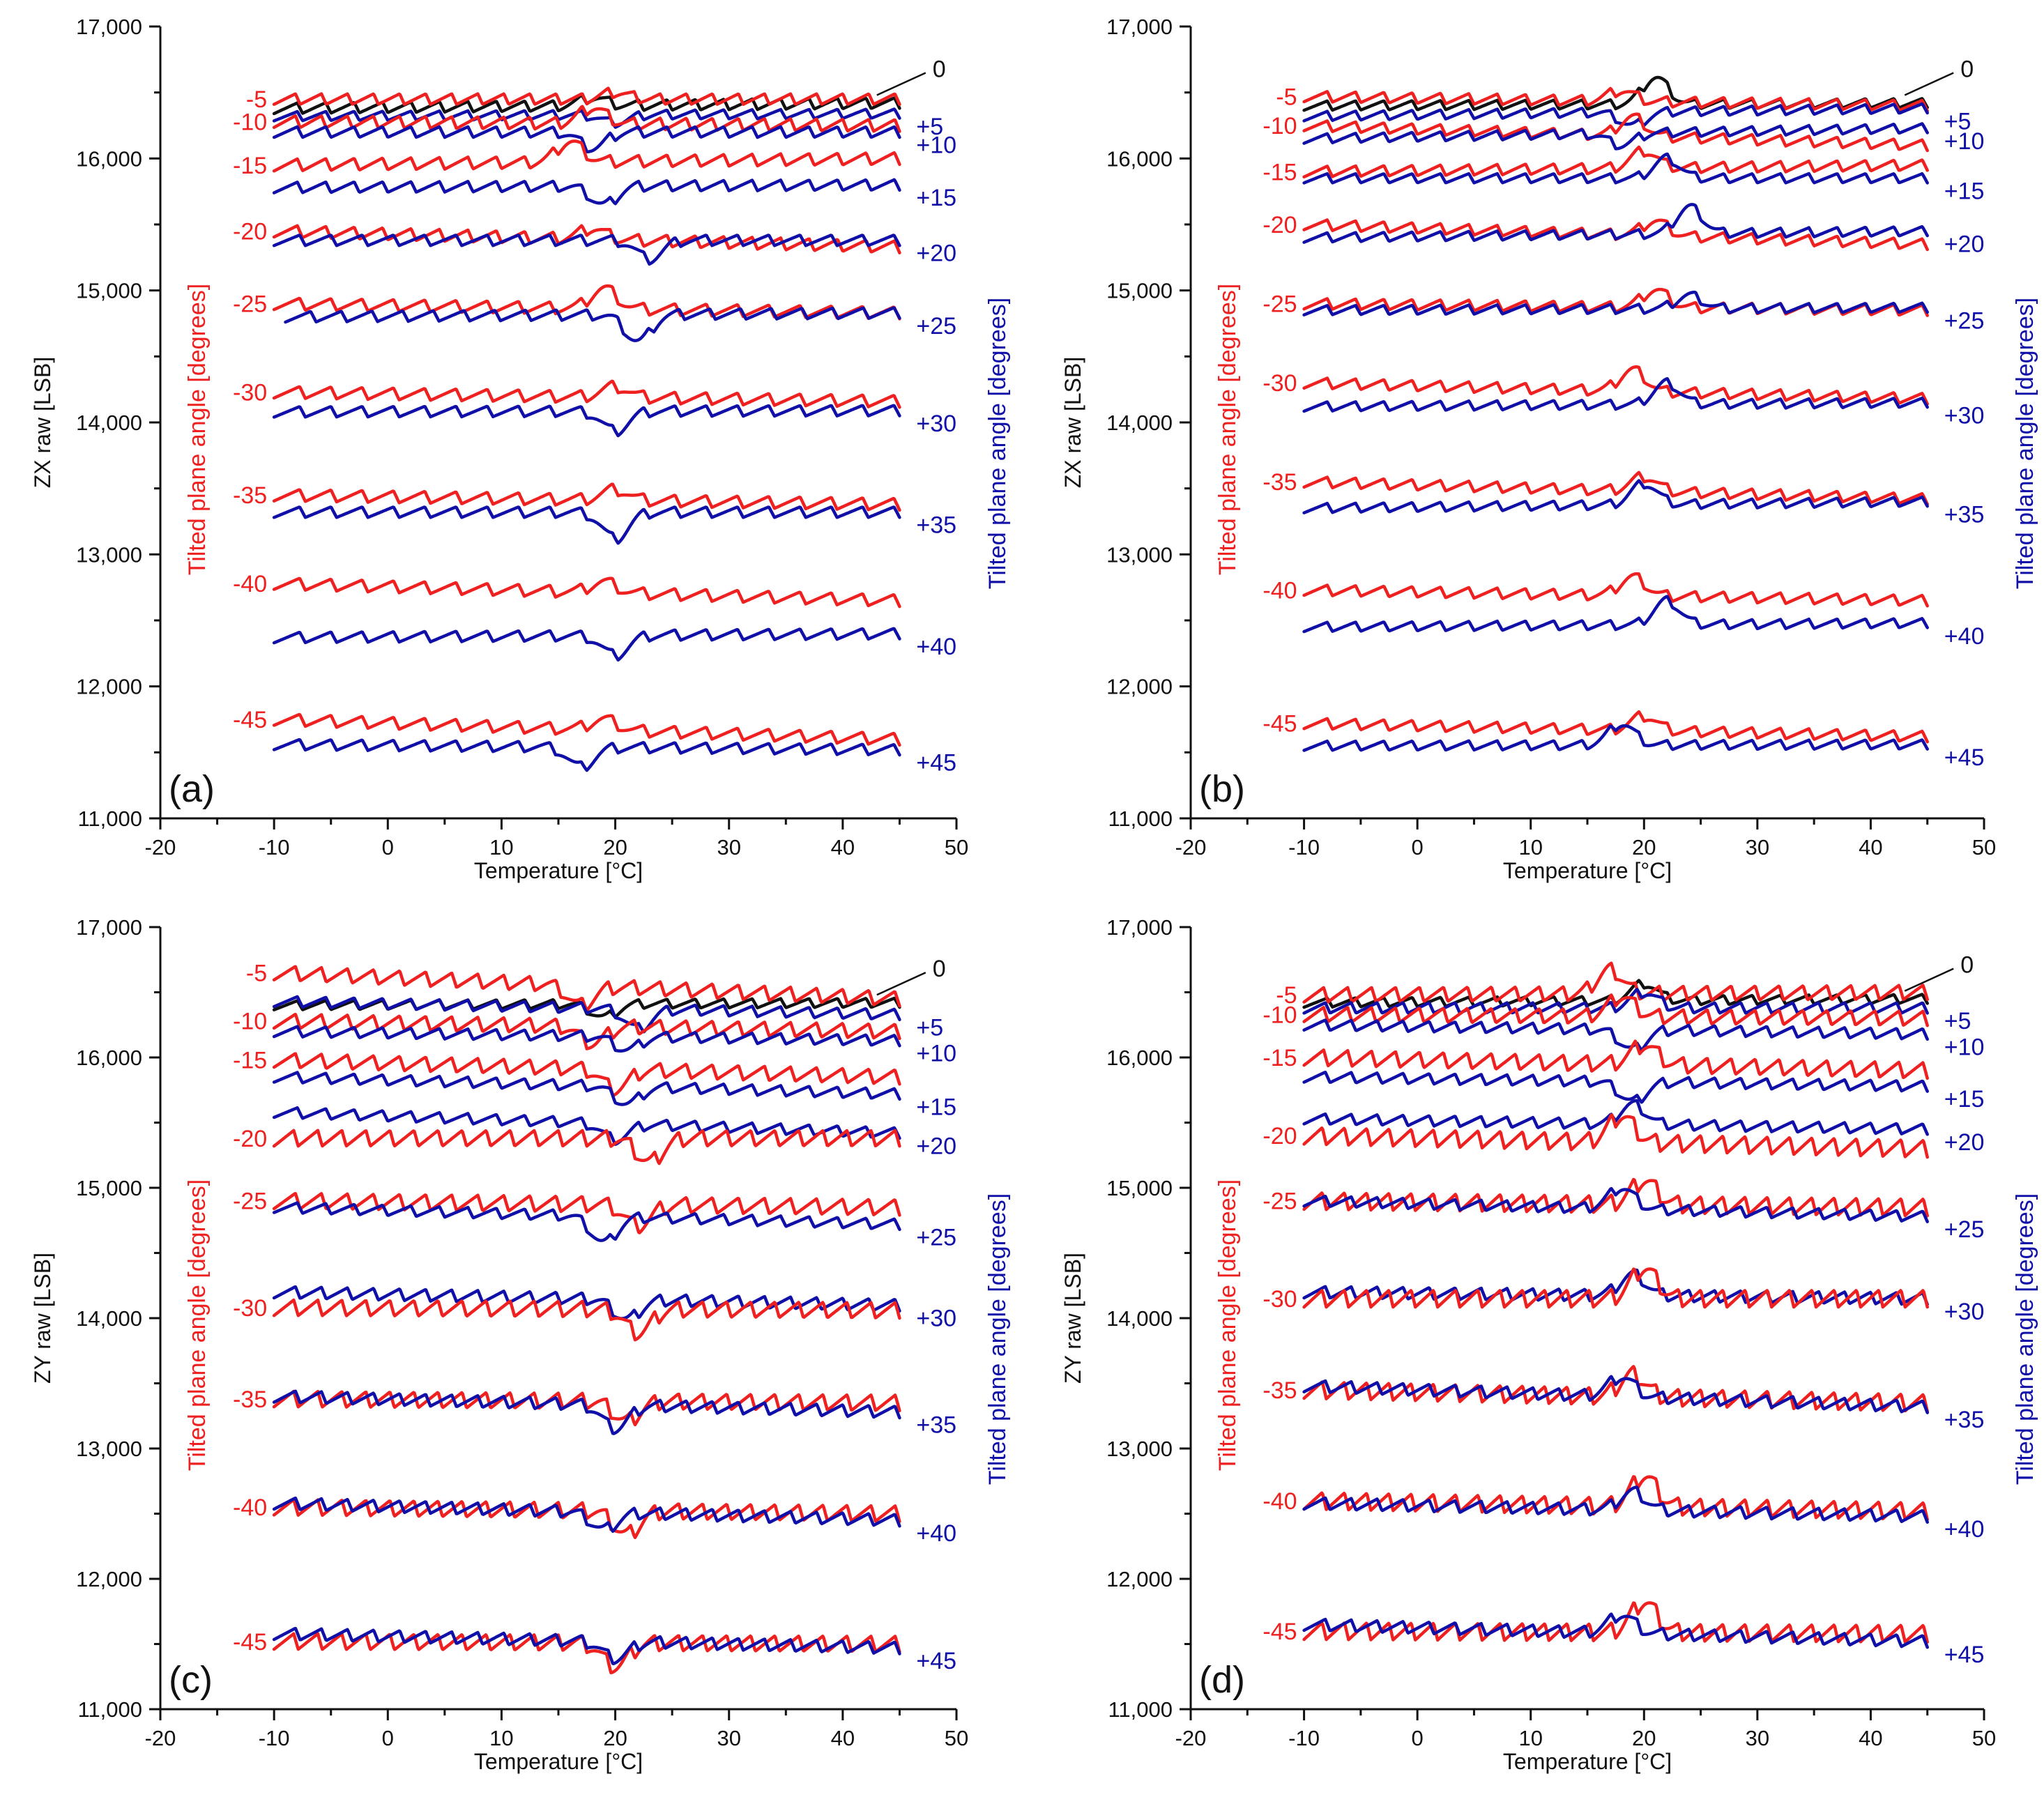 The width and height of the screenshot is (2044, 1804). Describe the element at coordinates (929, 1027) in the screenshot. I see `series-label: +5` at that location.